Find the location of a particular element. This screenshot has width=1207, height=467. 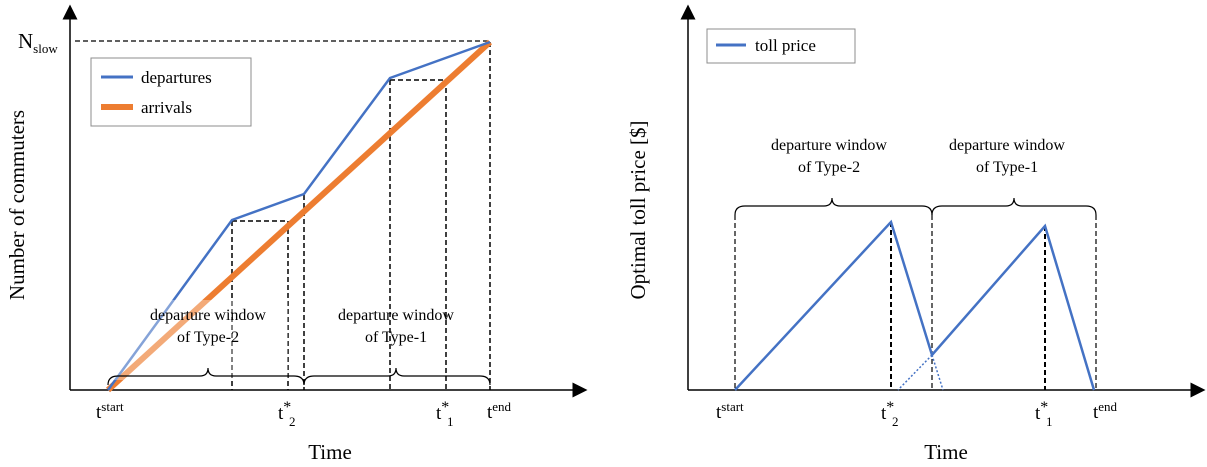

right-brace-type1 is located at coordinates (1014, 206).